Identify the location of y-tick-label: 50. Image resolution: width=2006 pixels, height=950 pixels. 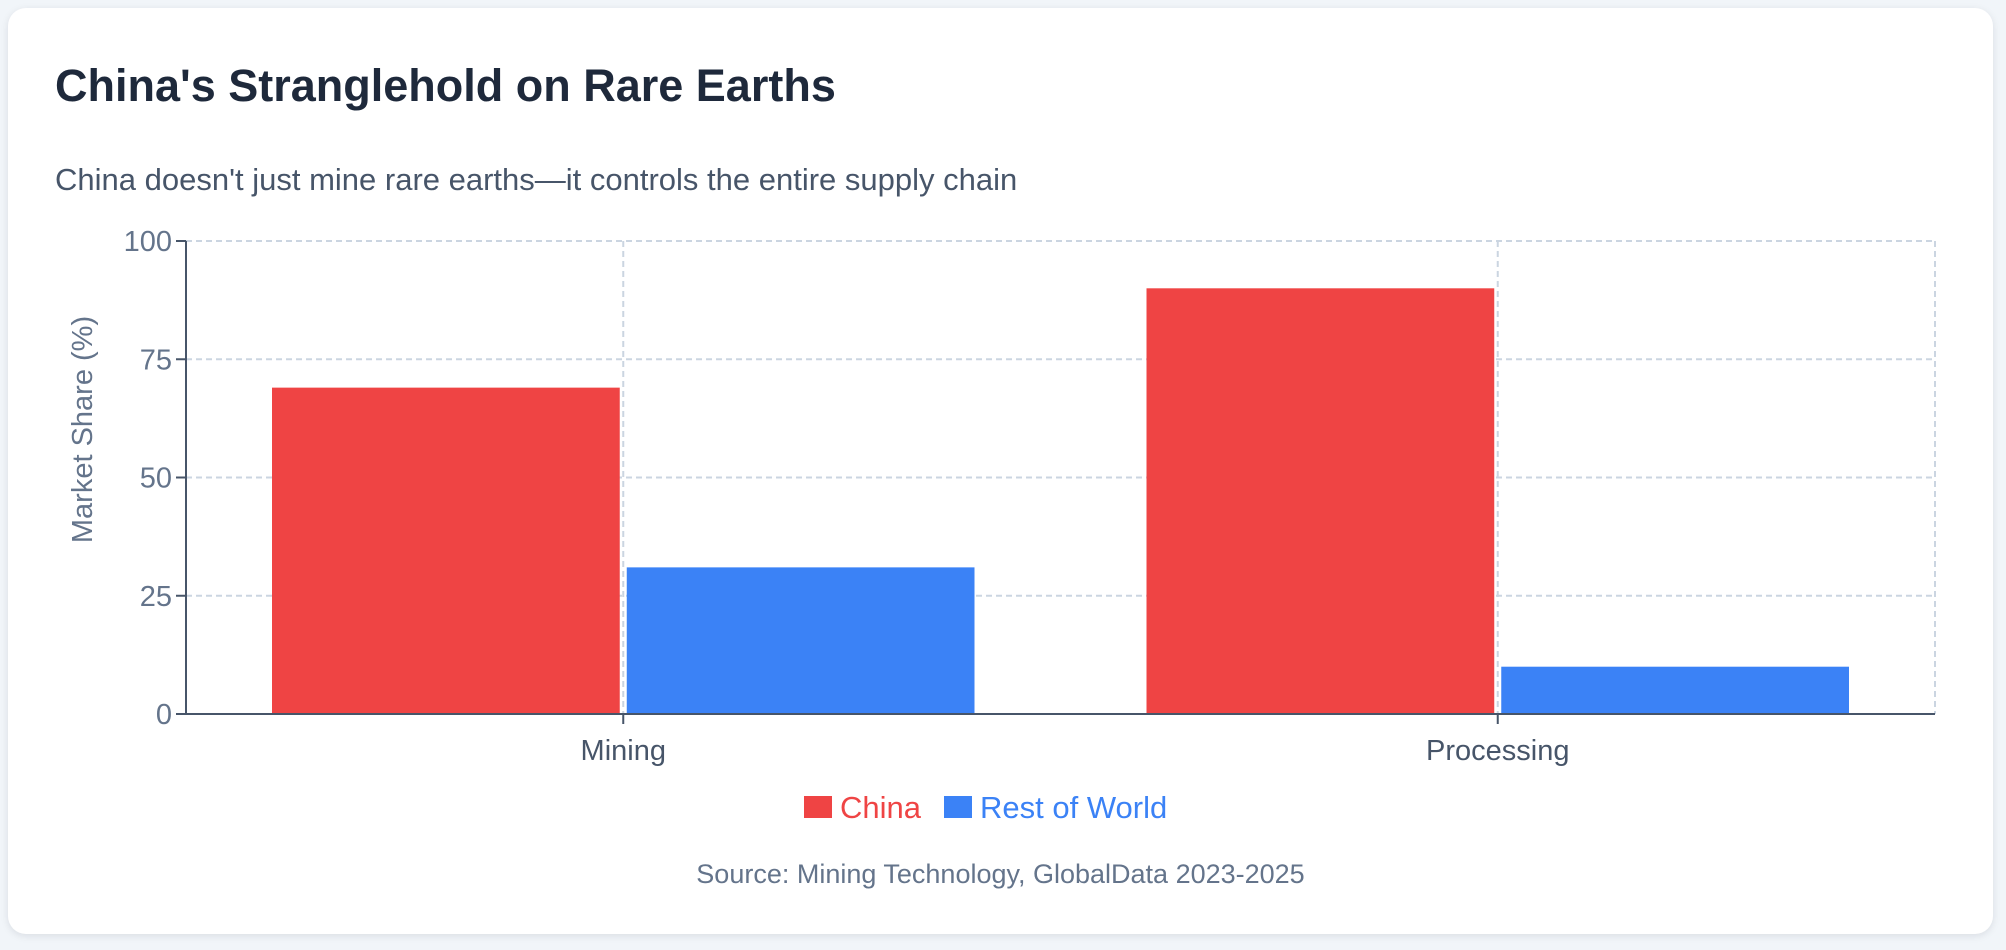
(156, 479).